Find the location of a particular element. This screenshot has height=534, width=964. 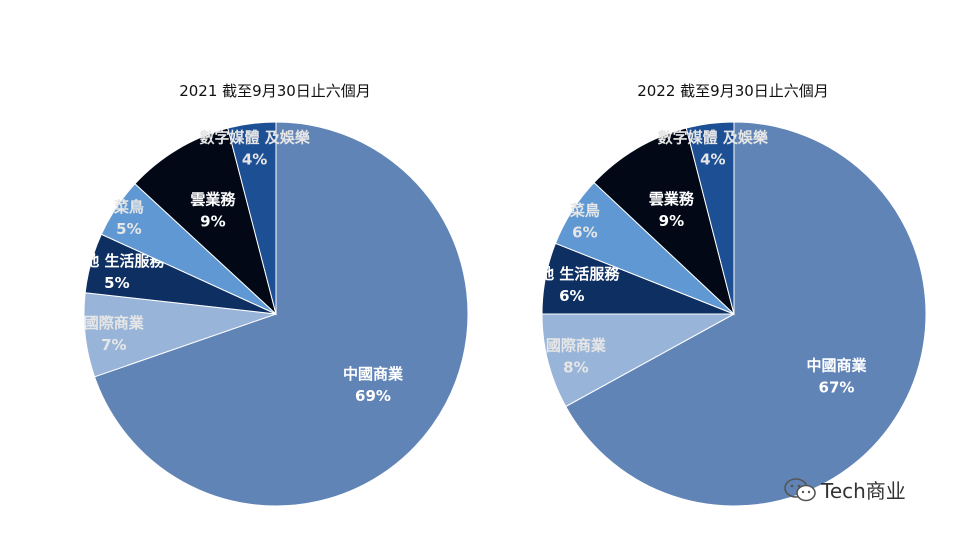

watermark-text: Tech商业 is located at coordinates (863, 491).